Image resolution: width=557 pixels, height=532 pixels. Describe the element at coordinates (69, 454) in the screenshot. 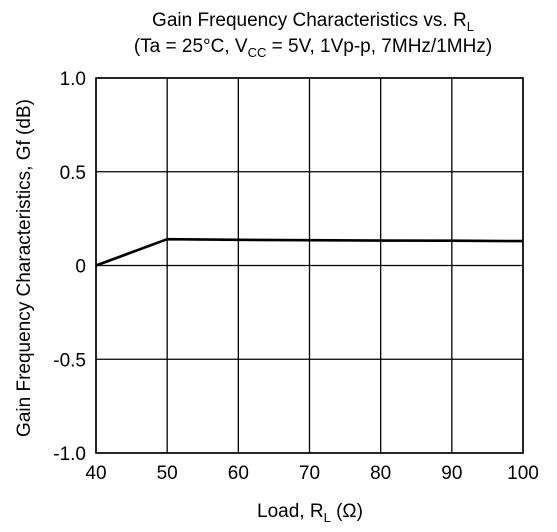

I see `y-tick-label: -1.0` at that location.